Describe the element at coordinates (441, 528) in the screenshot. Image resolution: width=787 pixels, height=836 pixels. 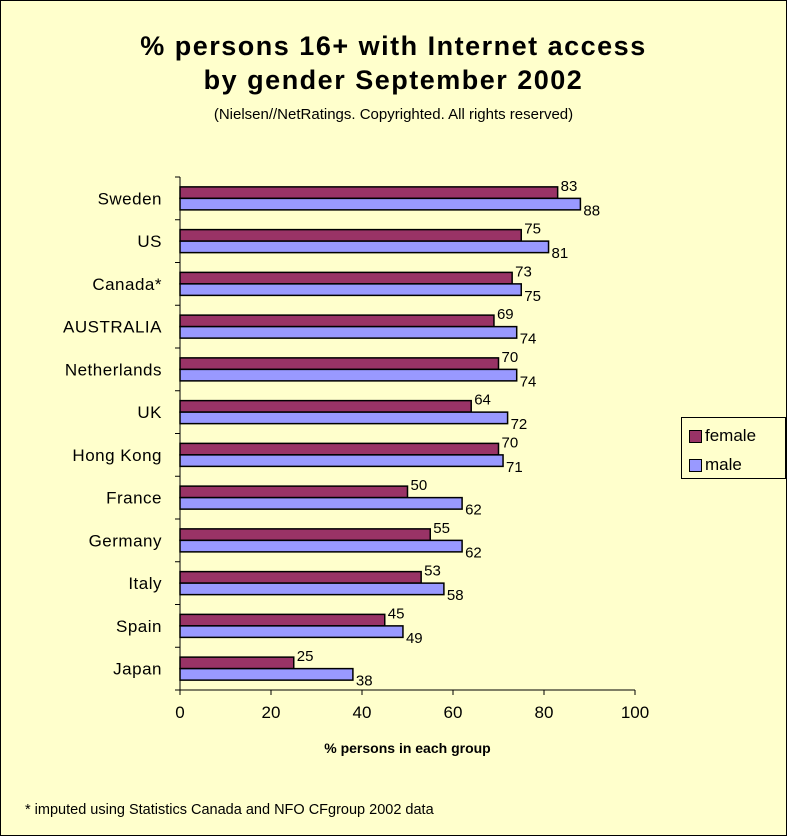
I see `data-label-female: 55` at that location.